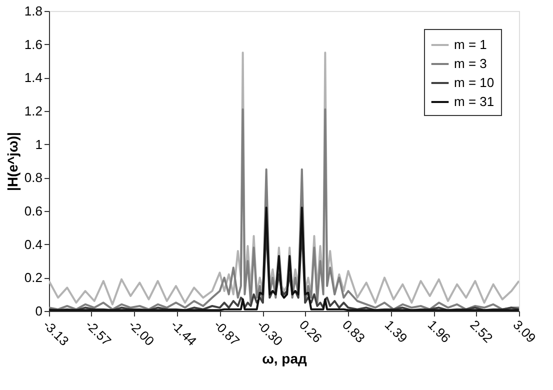  What do you see at coordinates (285, 358) in the screenshot?
I see `x-axis-title: ω, рад` at bounding box center [285, 358].